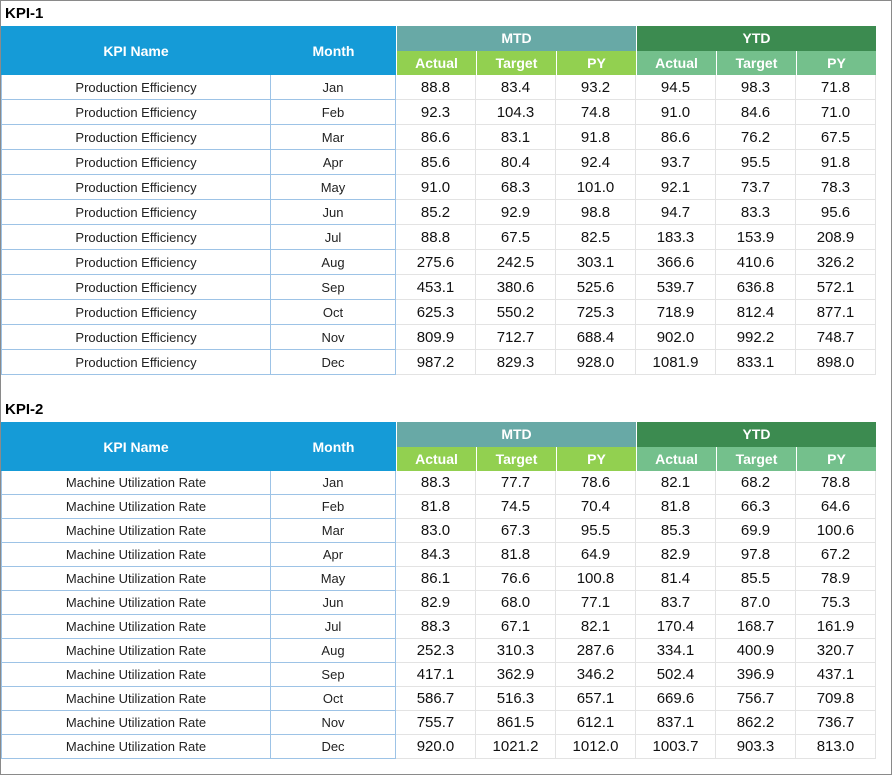 The width and height of the screenshot is (892, 775). Describe the element at coordinates (836, 603) in the screenshot. I see `value-cell: 75.3` at that location.